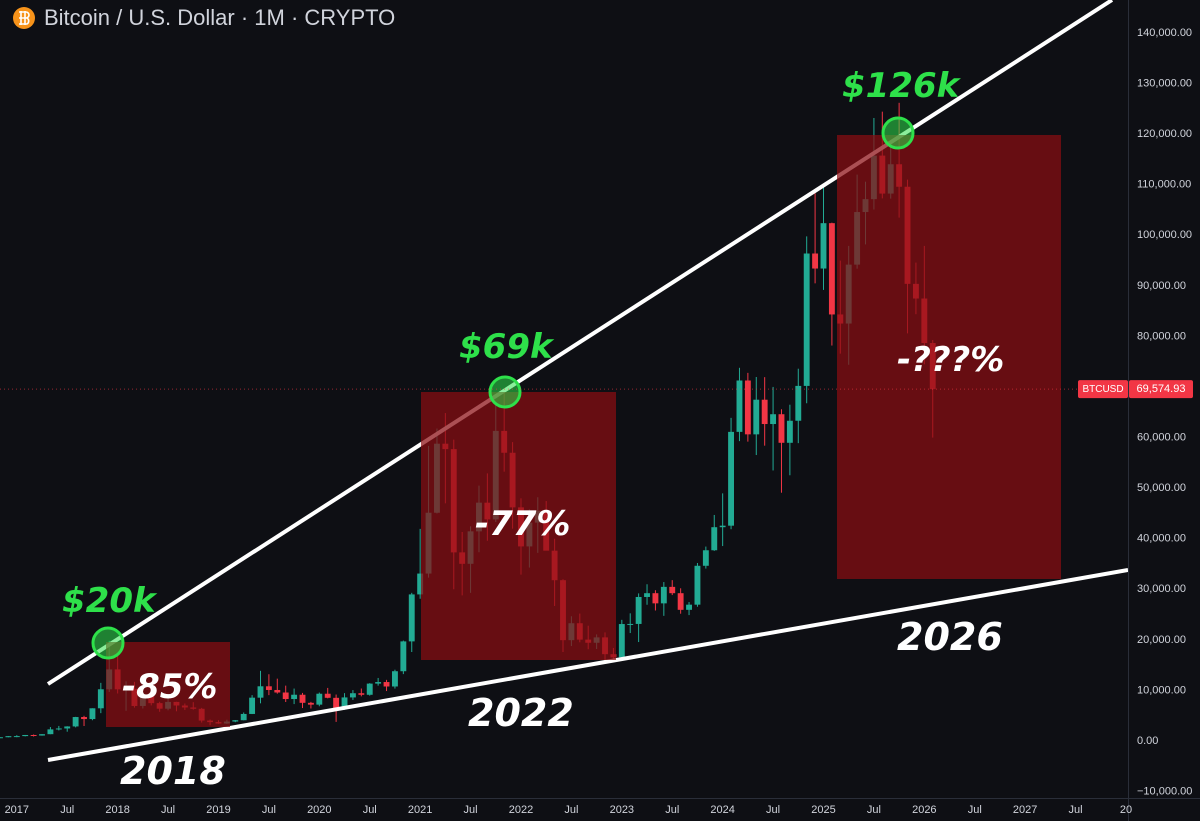 This screenshot has width=1200, height=821. I want to click on price-axis, so click(1164, 410).